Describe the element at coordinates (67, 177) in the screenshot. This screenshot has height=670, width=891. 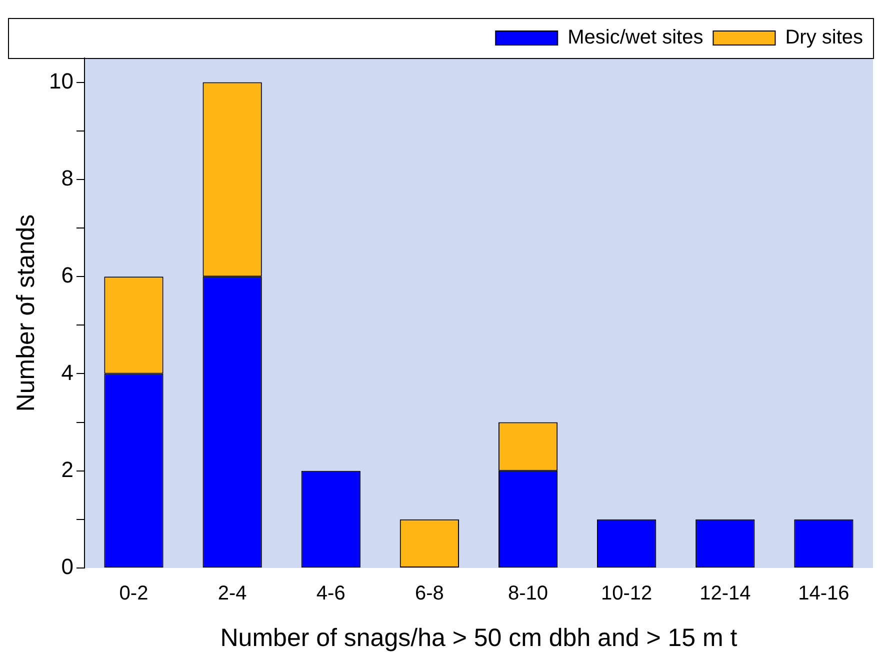
I see `y-tick-label: 8` at that location.